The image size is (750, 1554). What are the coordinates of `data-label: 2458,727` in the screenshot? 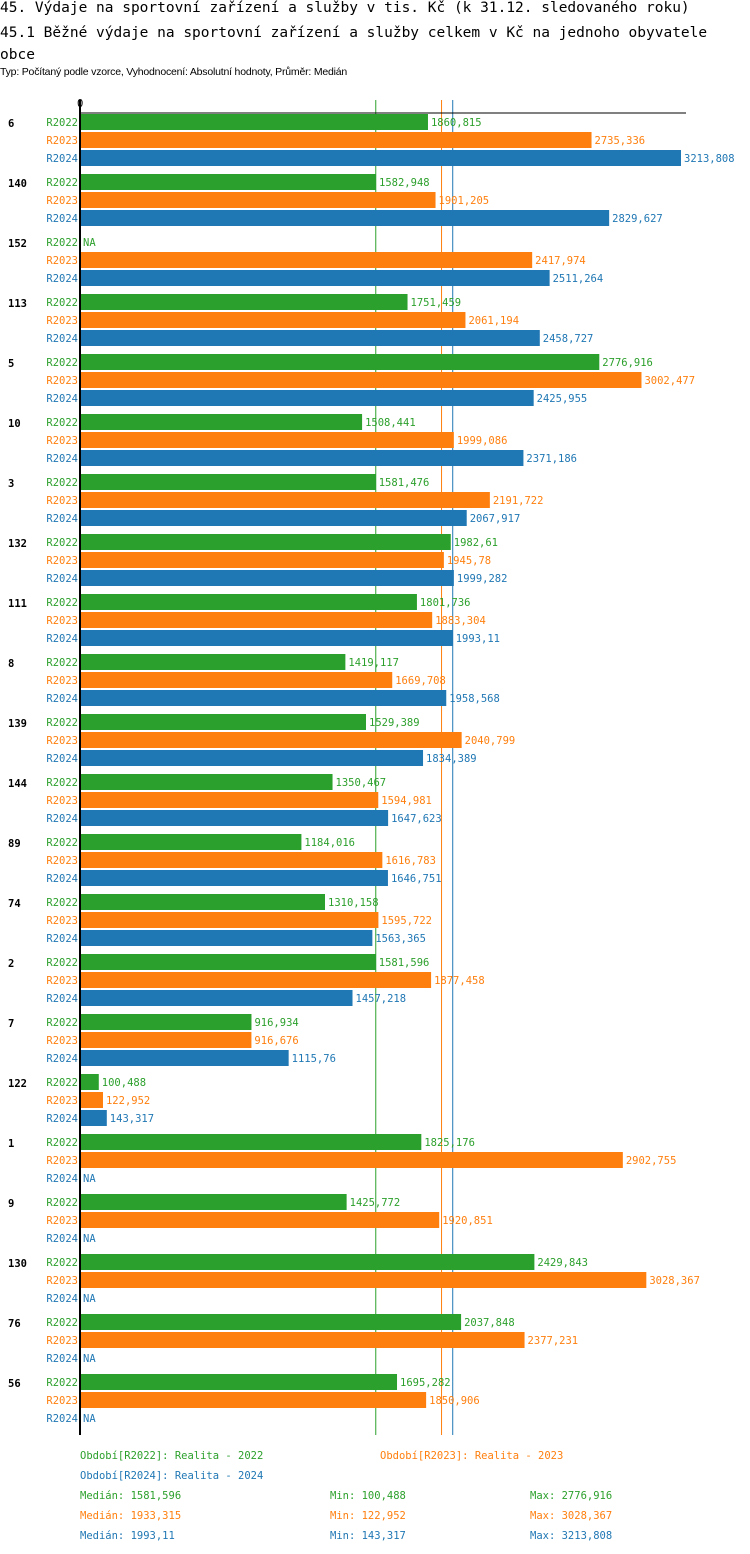 It's located at (568, 339).